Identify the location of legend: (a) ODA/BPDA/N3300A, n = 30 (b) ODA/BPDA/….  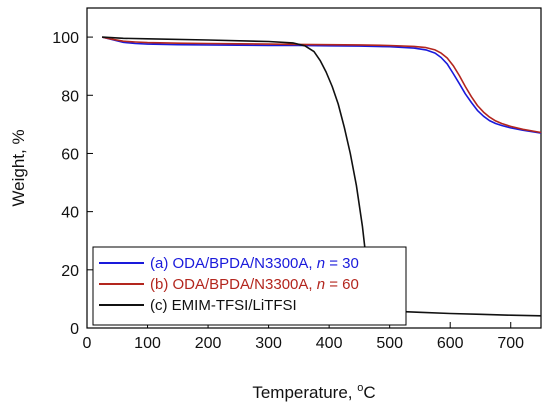
(249, 286).